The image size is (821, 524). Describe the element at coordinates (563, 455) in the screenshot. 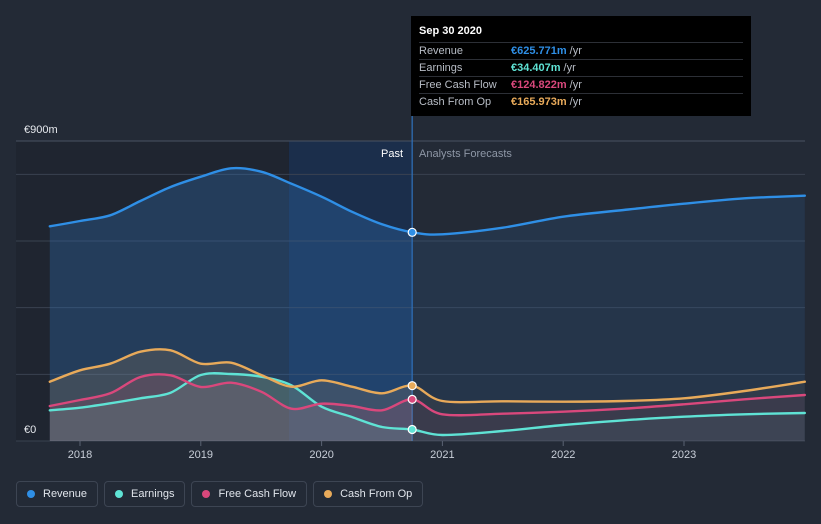

I see `x-tick-label: 2022` at that location.